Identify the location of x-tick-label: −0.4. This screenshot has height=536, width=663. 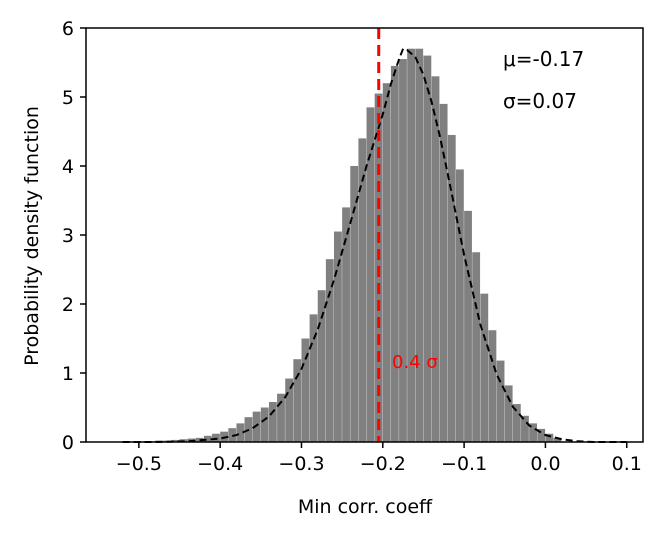
(220, 464).